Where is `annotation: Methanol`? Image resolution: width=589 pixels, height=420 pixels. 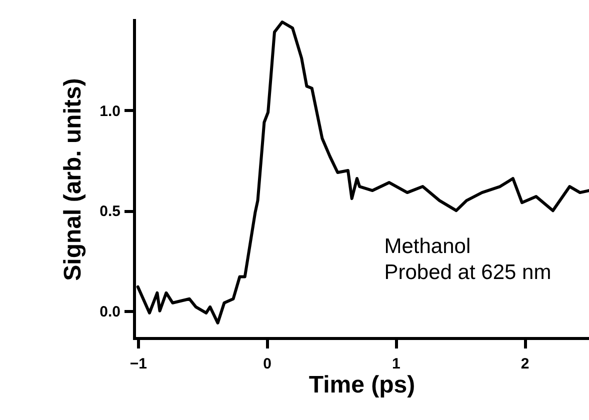 annotation: Methanol is located at coordinates (427, 246).